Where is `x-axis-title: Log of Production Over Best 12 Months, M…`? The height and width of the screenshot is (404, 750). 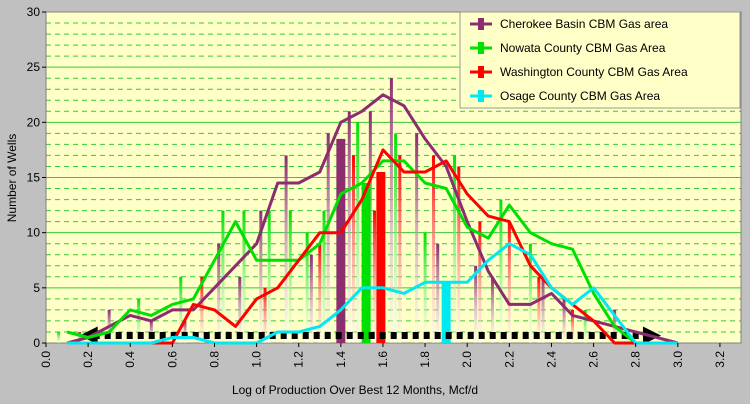
x-axis-title: Log of Production Over Best 12 Months, M… is located at coordinates (355, 390).